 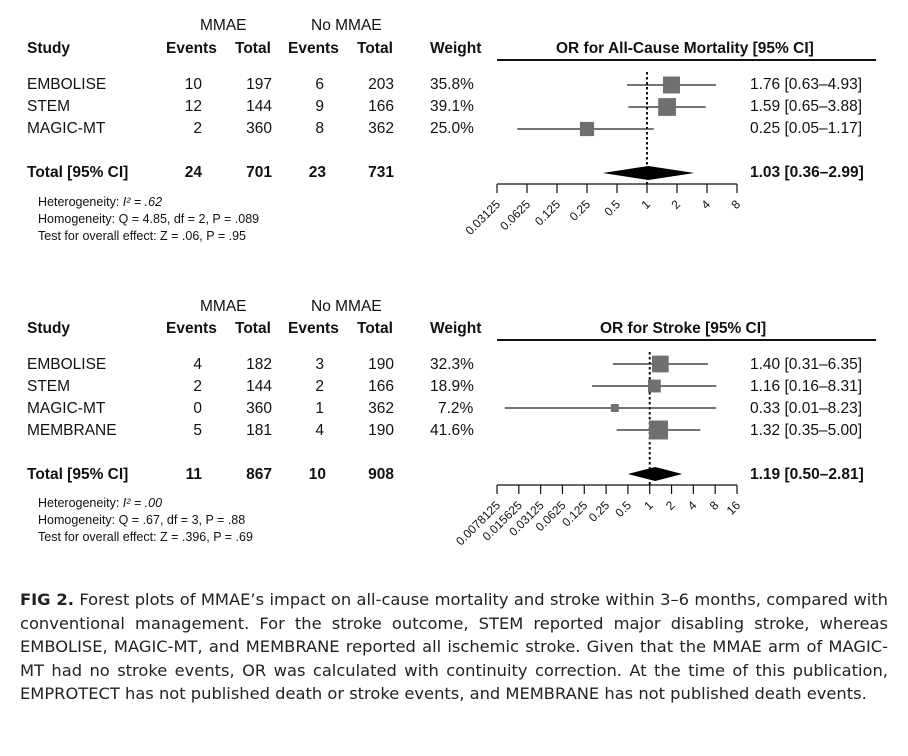 I want to click on events-mmae: 4, so click(x=197, y=364).